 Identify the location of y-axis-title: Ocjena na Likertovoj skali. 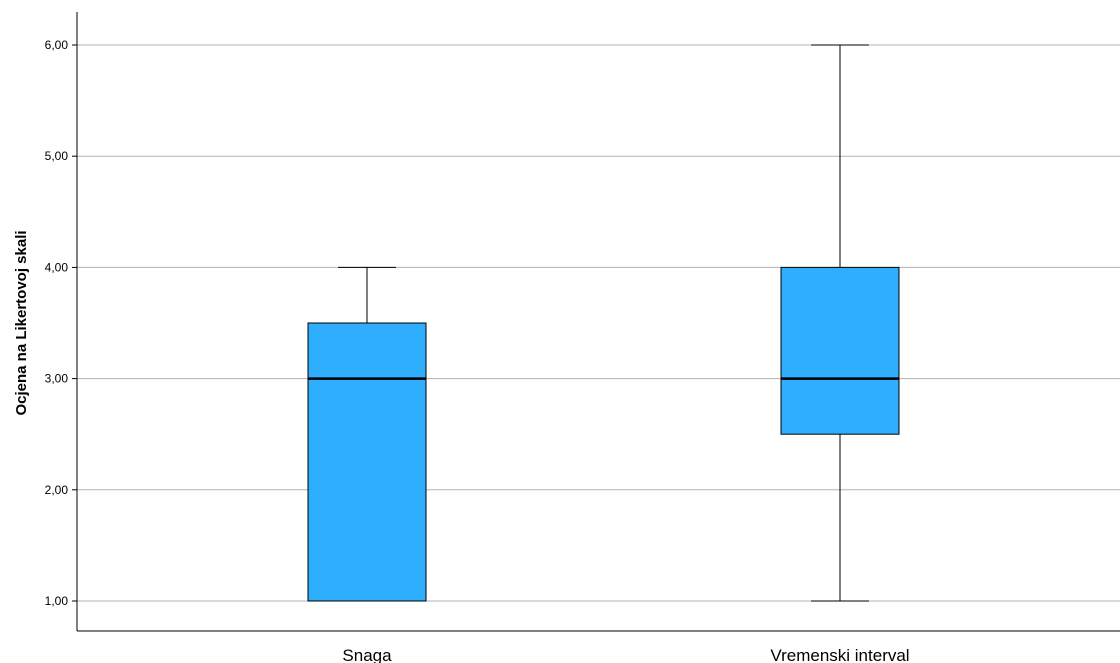
(21, 322).